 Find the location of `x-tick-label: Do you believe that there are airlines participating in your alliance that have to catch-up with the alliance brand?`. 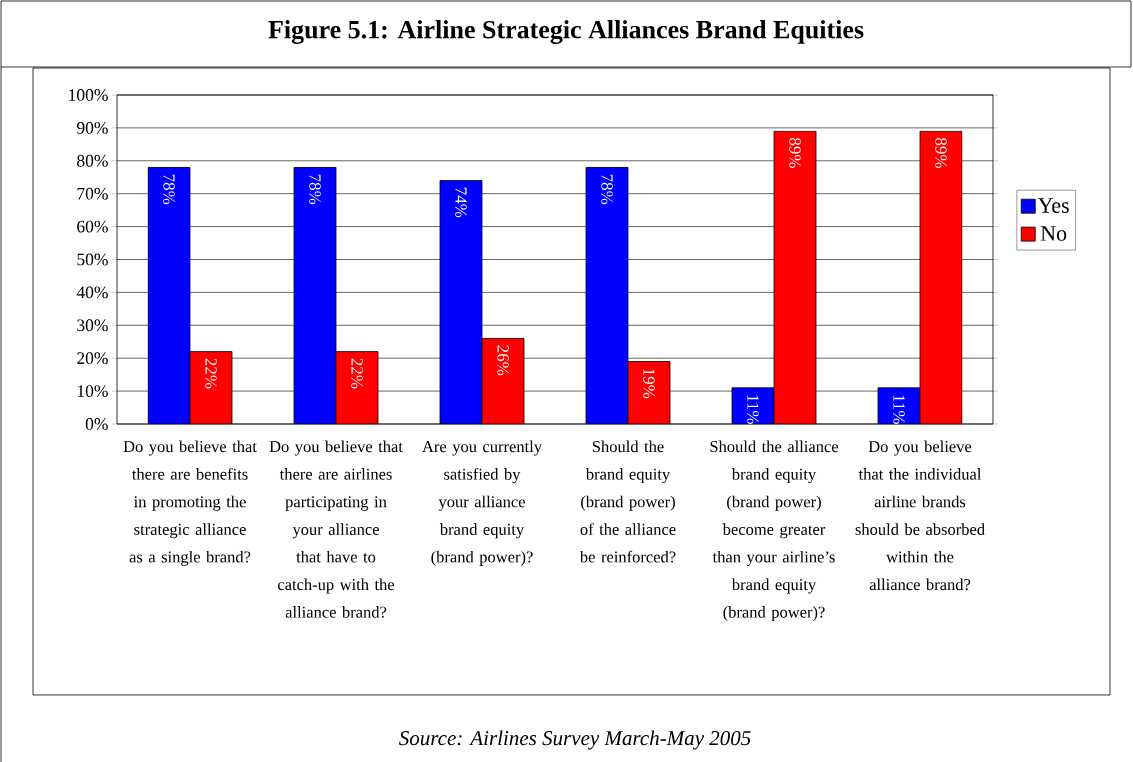

x-tick-label: Do you believe that there are airlines participating in your alliance that have to catch-up with the alliance brand? is located at coordinates (336, 529).